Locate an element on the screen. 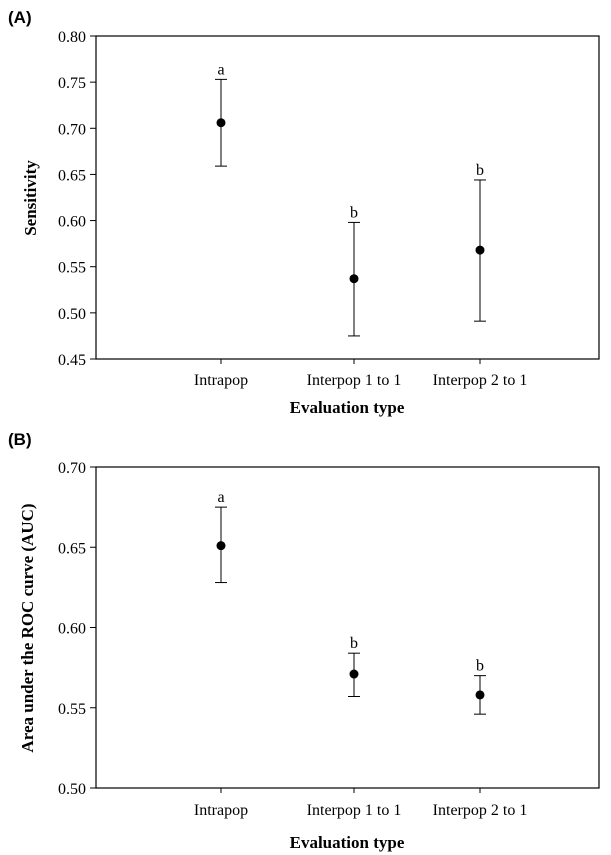 The image size is (611, 855). y-axis-ticks: 0.50 0.55 0.60 0.65 0.70 is located at coordinates (77, 629).